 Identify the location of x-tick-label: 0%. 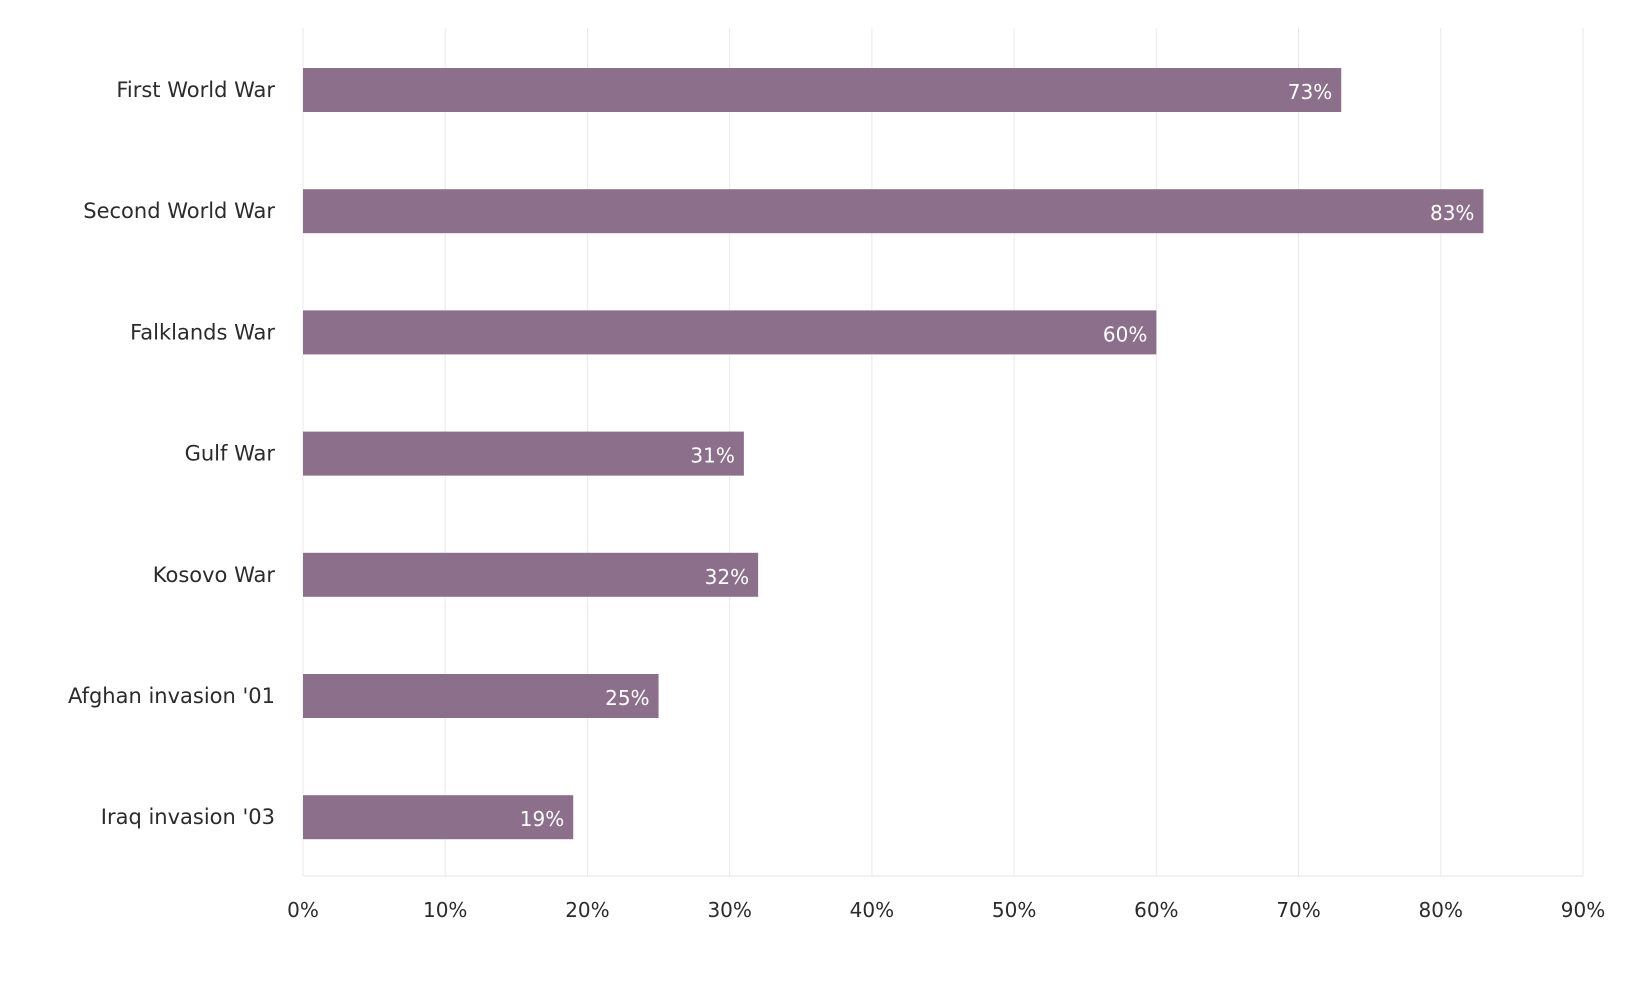
(303, 910).